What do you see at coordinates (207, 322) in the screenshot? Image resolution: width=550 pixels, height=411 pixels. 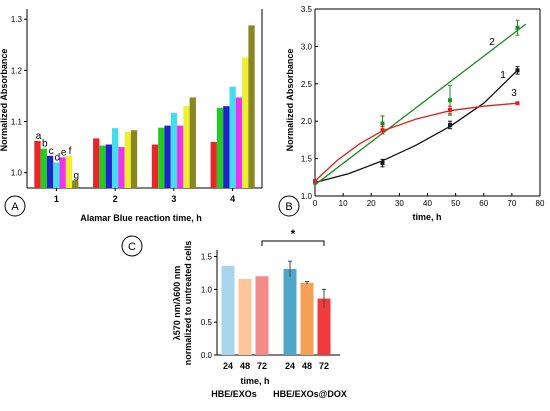 I see `panel-c-y-tick-label: 0.5` at bounding box center [207, 322].